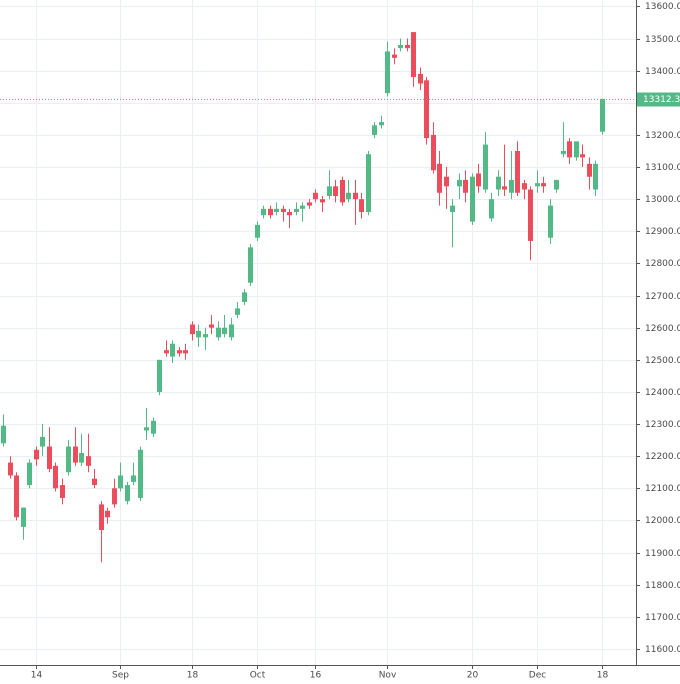 Image resolution: width=680 pixels, height=684 pixels. What do you see at coordinates (662, 72) in the screenshot?
I see `y-tick-label: 13400.00` at bounding box center [662, 72].